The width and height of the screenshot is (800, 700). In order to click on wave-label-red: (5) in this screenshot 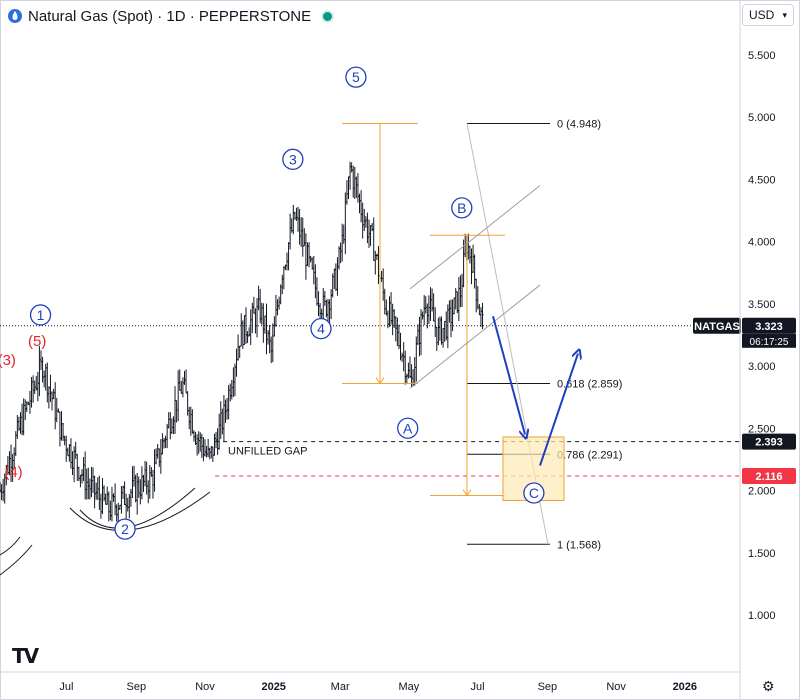, I will do `click(37, 341)`.